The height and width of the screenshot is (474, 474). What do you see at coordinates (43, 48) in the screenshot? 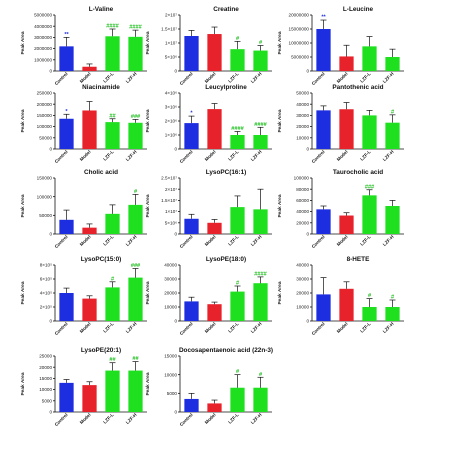
I see `y-tick-label: 2000000` at bounding box center [43, 48].